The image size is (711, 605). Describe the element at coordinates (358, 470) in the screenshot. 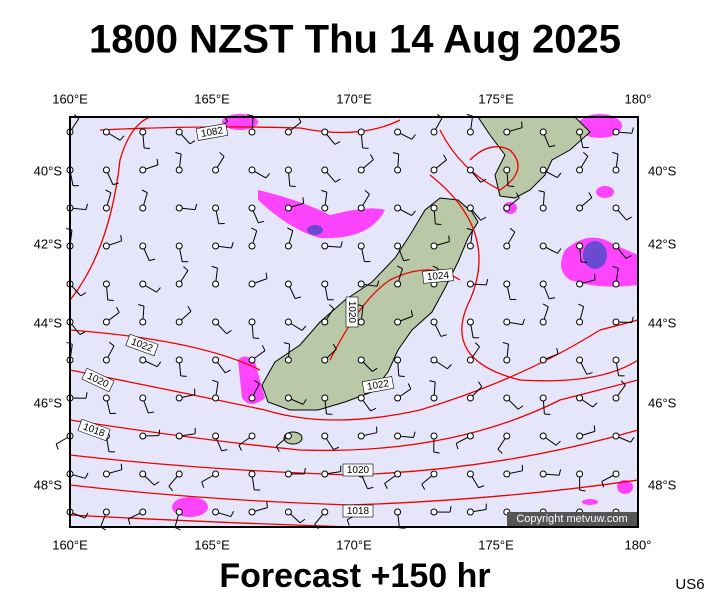

I see `isobar-label-text: 1020` at that location.